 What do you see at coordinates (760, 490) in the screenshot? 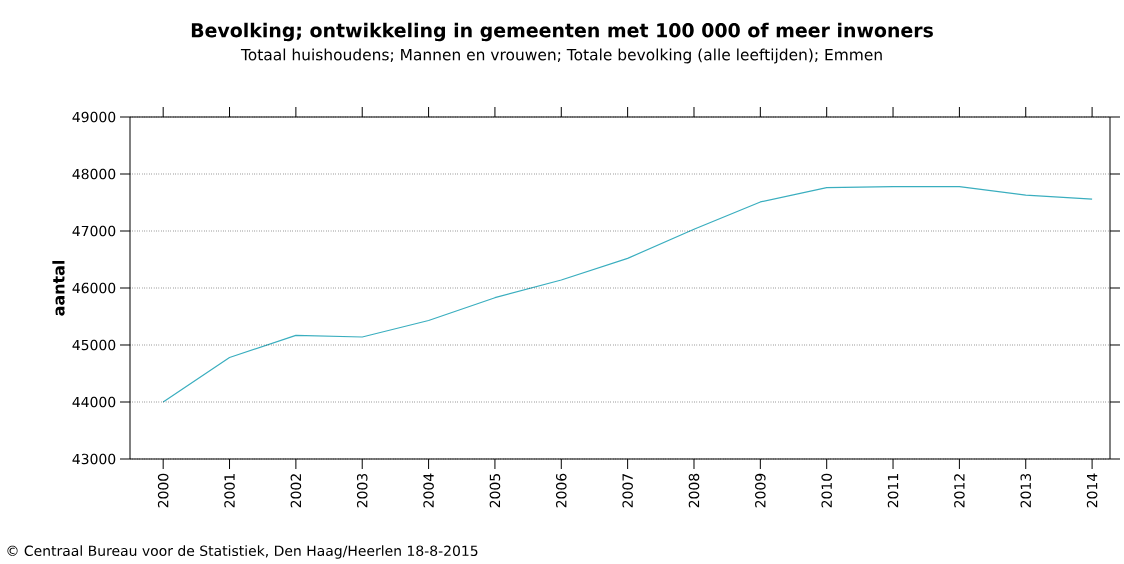
I see `x-tick-label: 2009` at bounding box center [760, 490].